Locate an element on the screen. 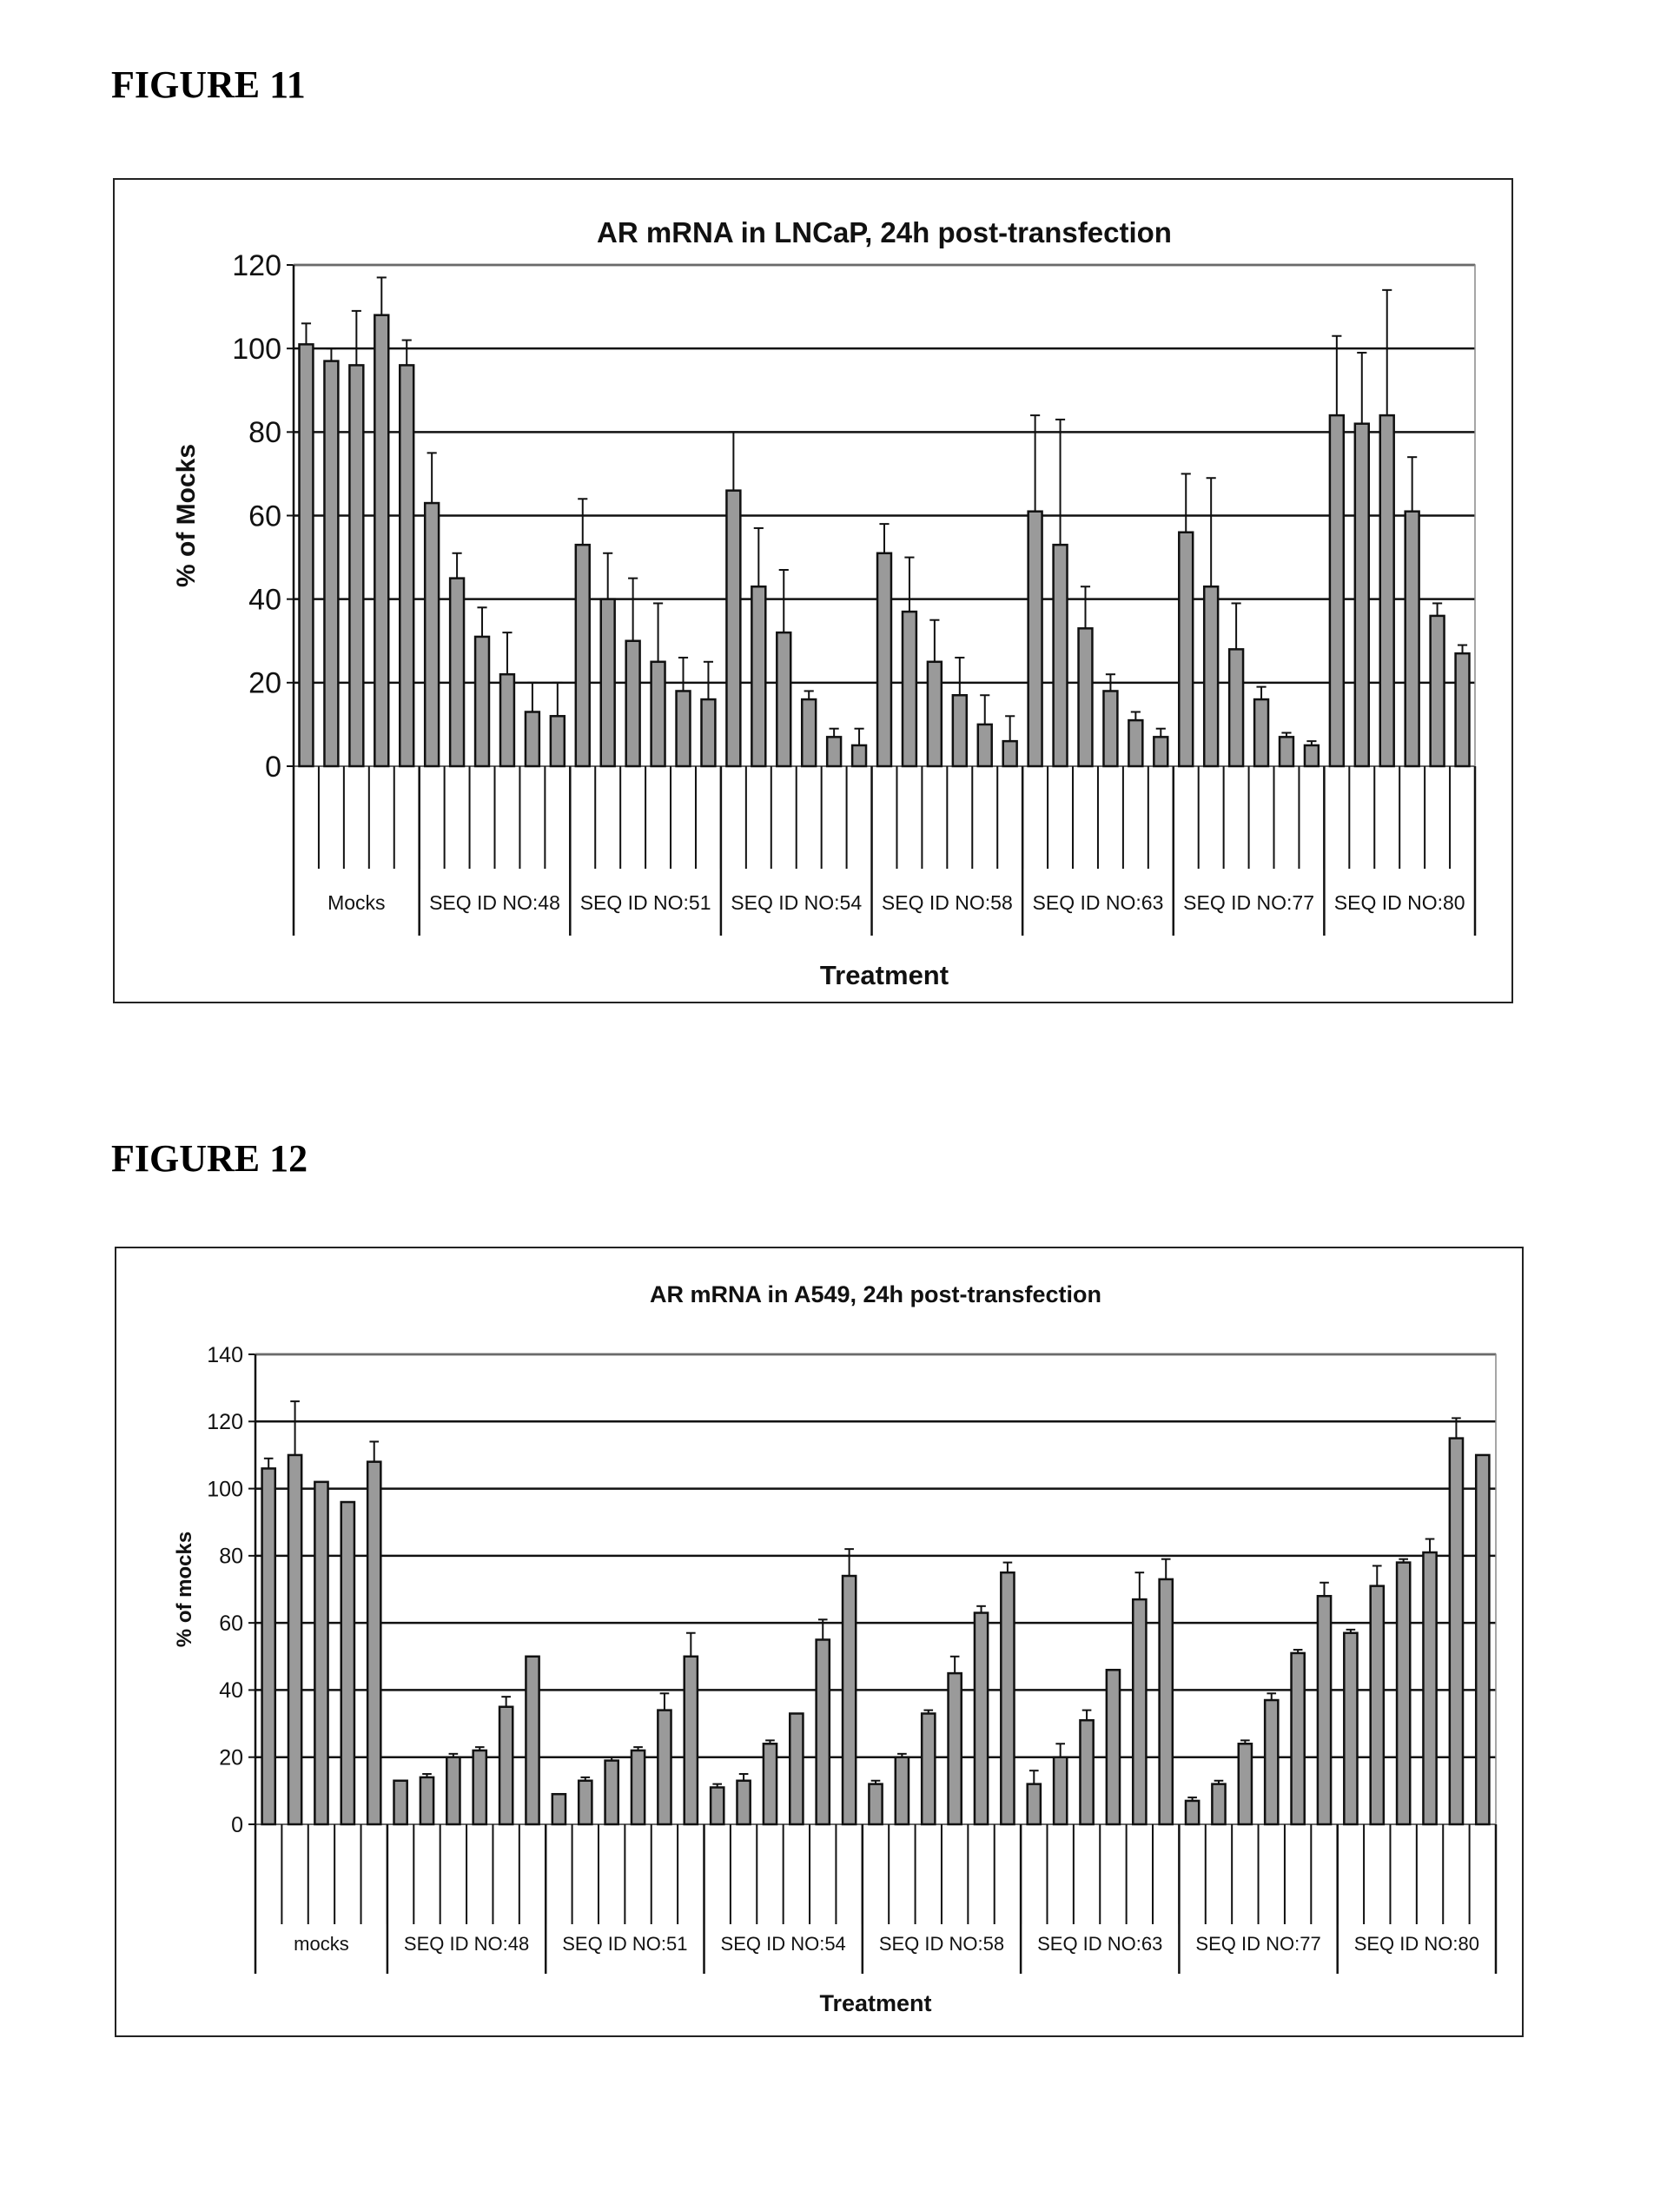 This screenshot has width=1680, height=2197. chart-title: AR mRNA in A549, 24h post-transfection is located at coordinates (875, 1294).